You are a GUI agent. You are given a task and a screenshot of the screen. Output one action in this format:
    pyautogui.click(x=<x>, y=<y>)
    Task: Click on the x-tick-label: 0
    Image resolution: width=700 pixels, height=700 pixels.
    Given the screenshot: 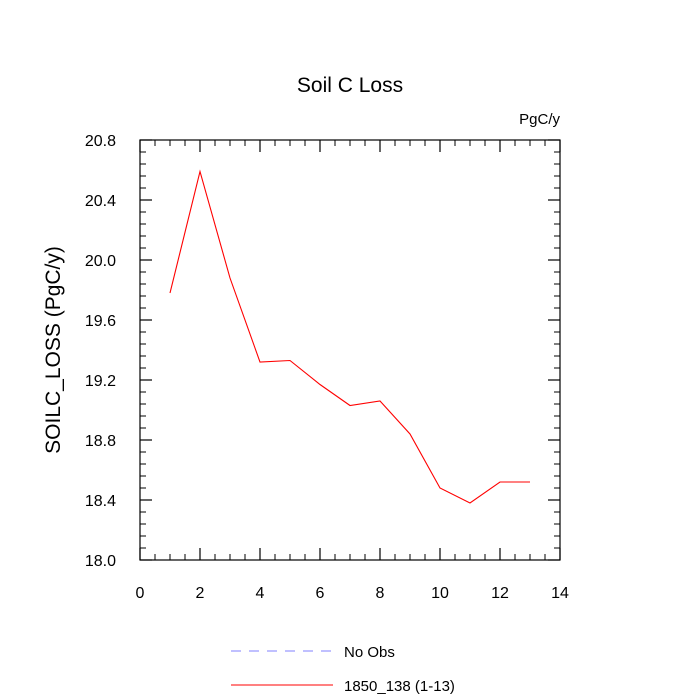 What is the action you would take?
    pyautogui.click(x=140, y=593)
    